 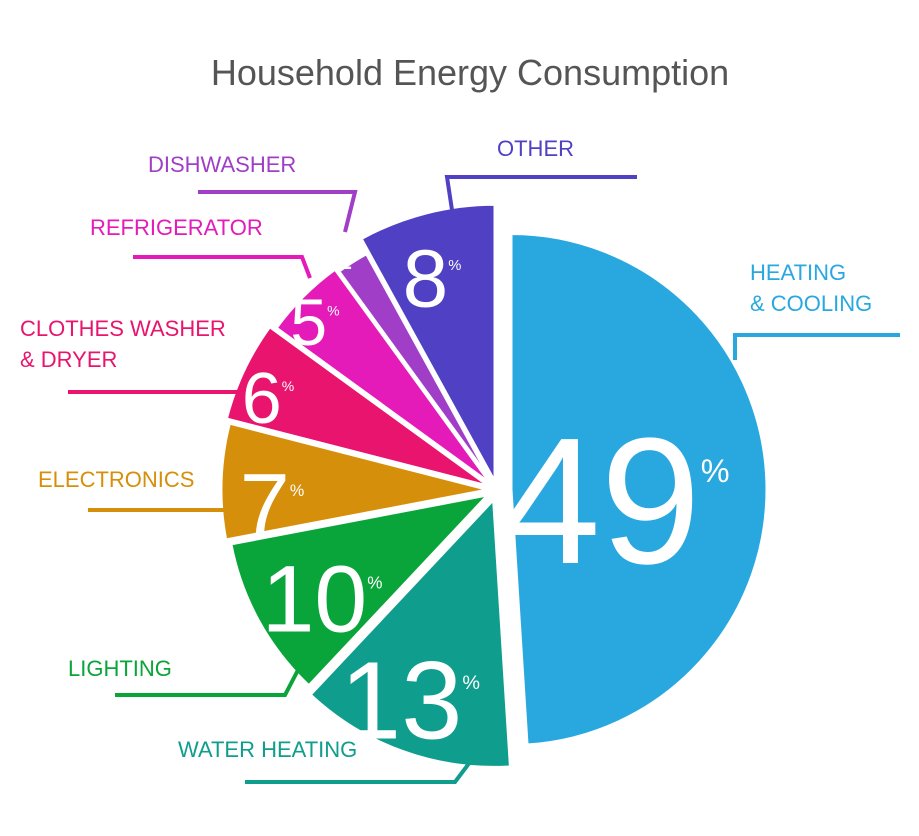 I want to click on value-label: 7%, so click(x=272, y=507).